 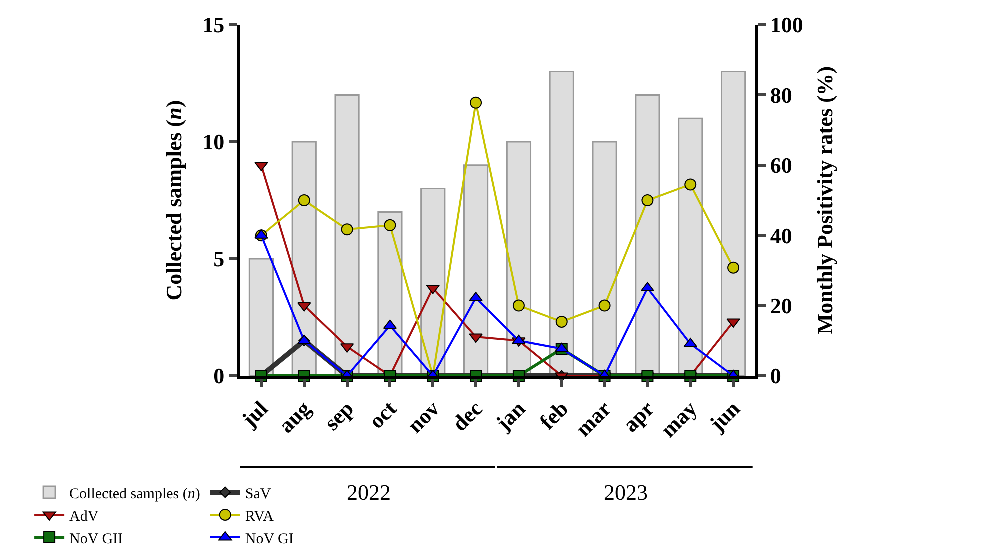 I want to click on y-tick-label: 15, so click(x=213, y=25).